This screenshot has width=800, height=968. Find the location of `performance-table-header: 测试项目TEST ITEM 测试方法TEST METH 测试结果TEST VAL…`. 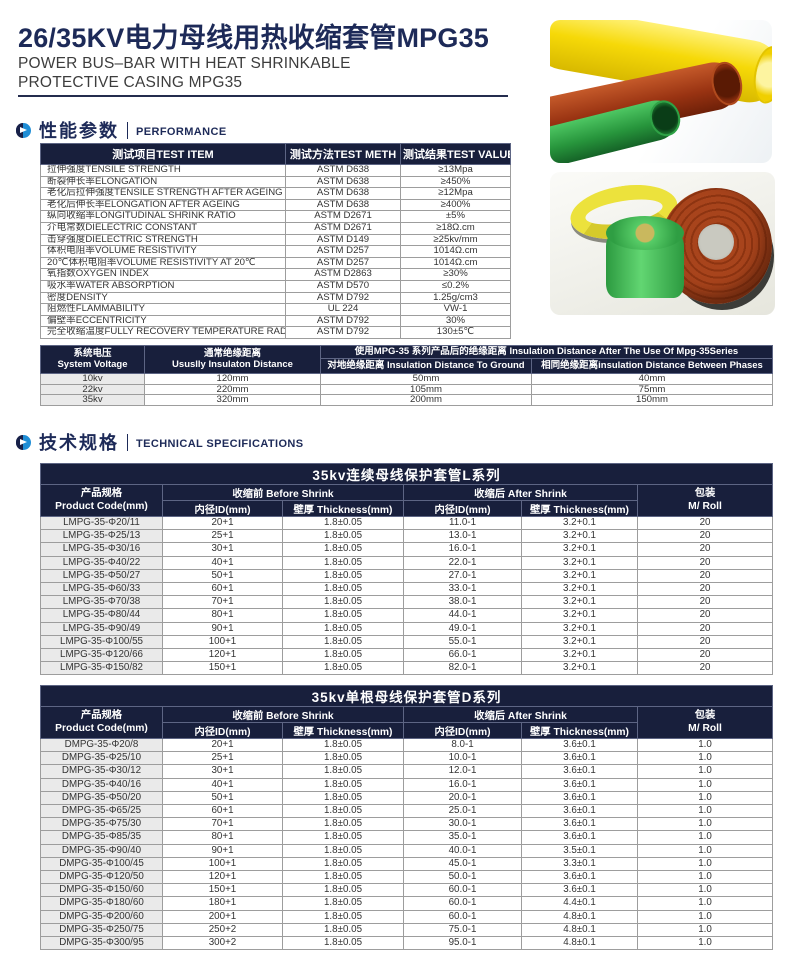

performance-table-header: 测试项目TEST ITEM 测试方法TEST METH 测试结果TEST VAL… is located at coordinates (275, 154).